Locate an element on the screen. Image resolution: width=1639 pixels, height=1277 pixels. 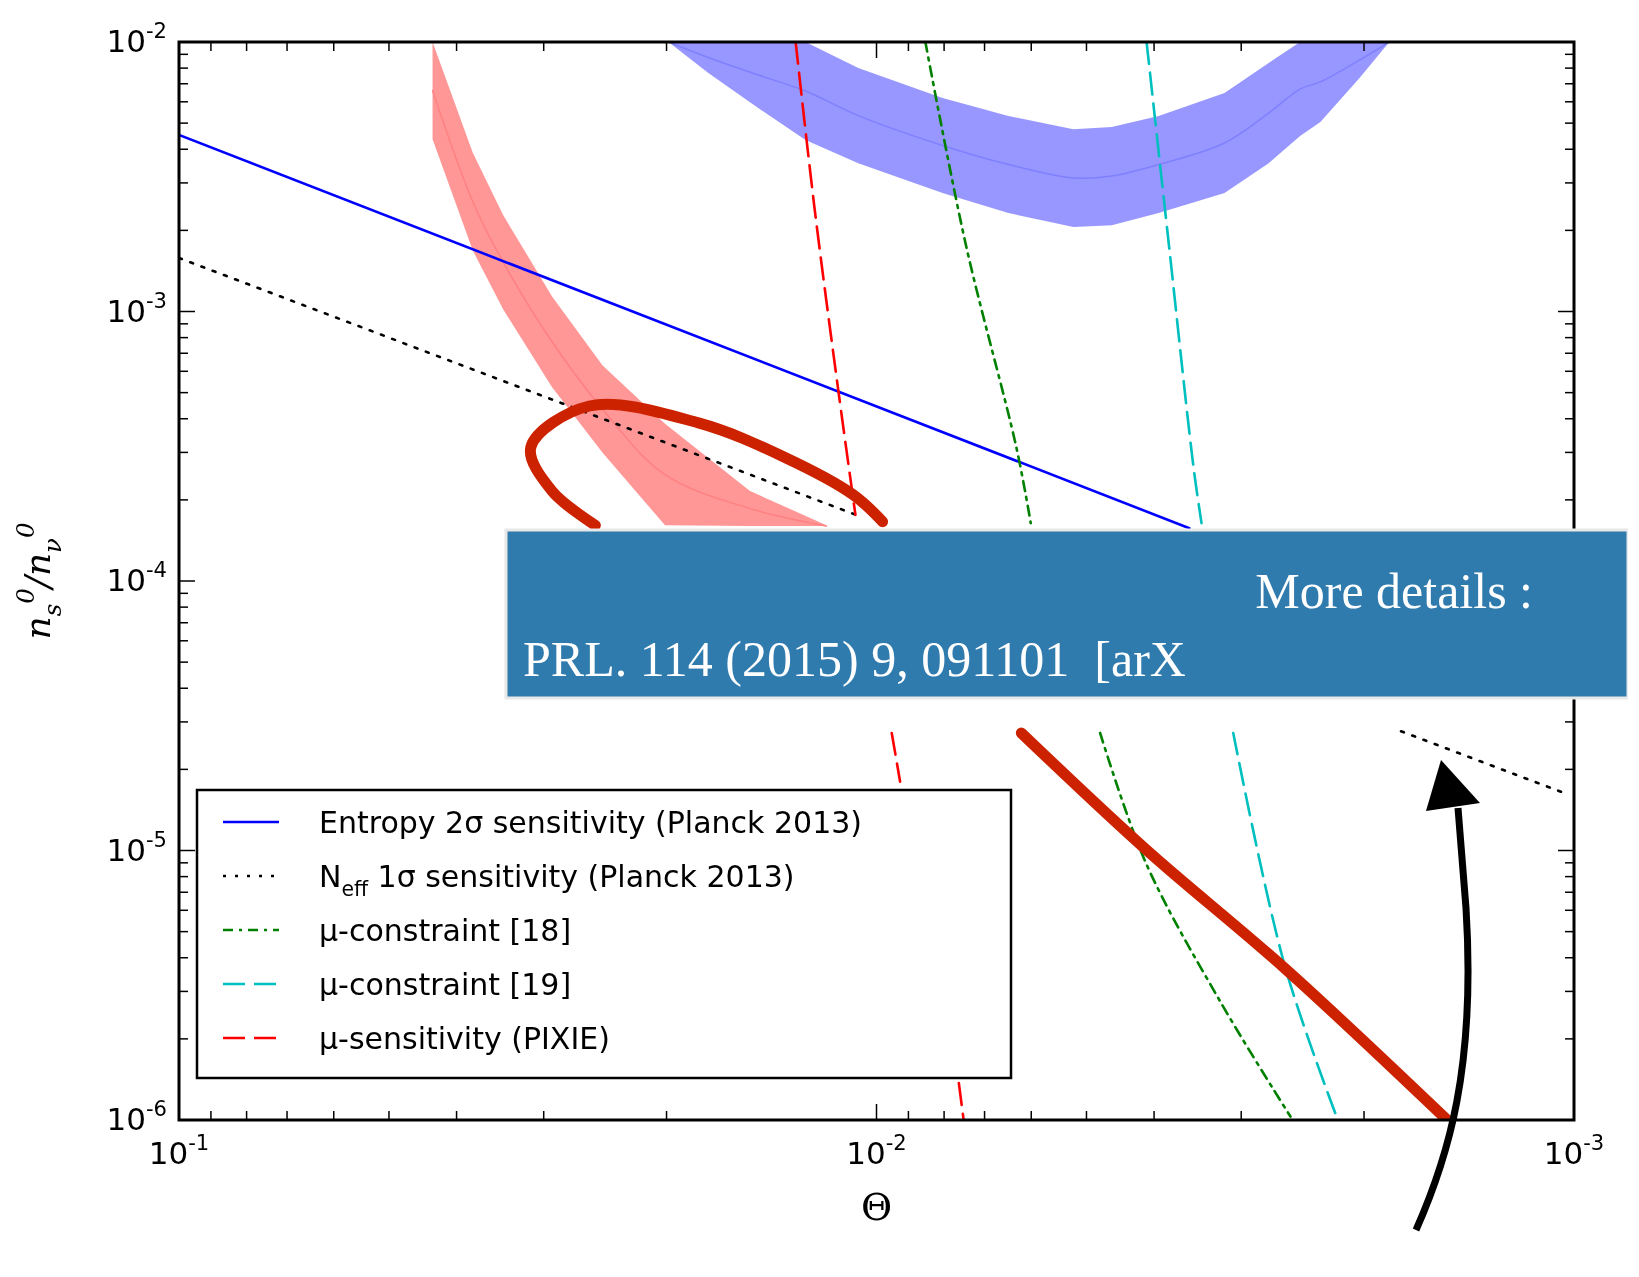
legend-label: N$_{eff}$ 1σ sensitivity (Planck 2013) is located at coordinates (557, 880).